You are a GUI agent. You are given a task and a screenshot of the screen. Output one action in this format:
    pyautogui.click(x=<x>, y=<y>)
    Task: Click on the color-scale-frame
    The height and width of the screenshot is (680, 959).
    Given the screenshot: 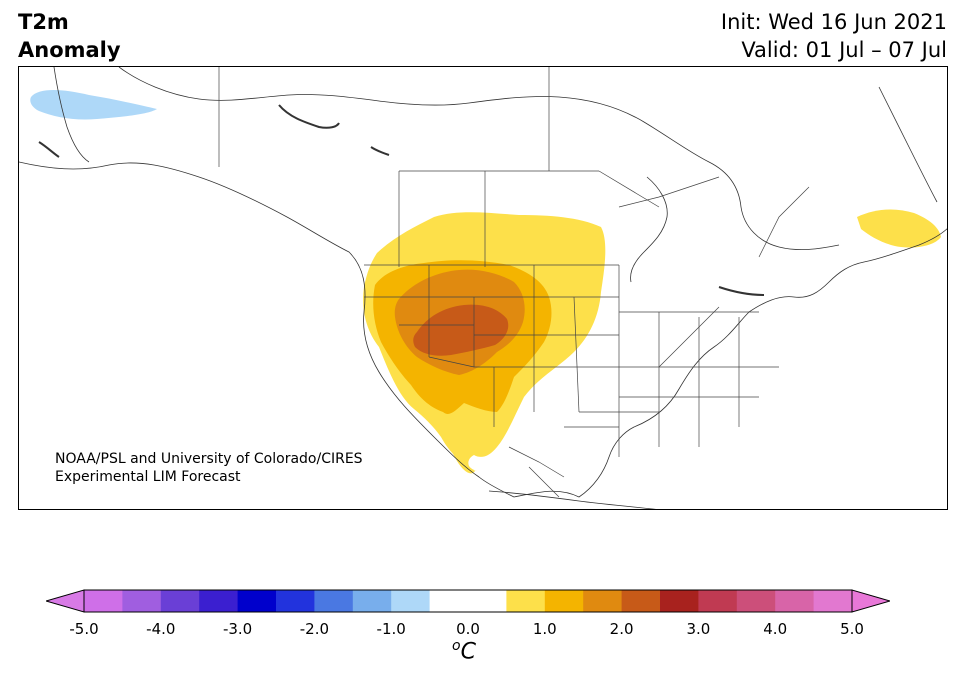 What is the action you would take?
    pyautogui.click(x=468, y=601)
    